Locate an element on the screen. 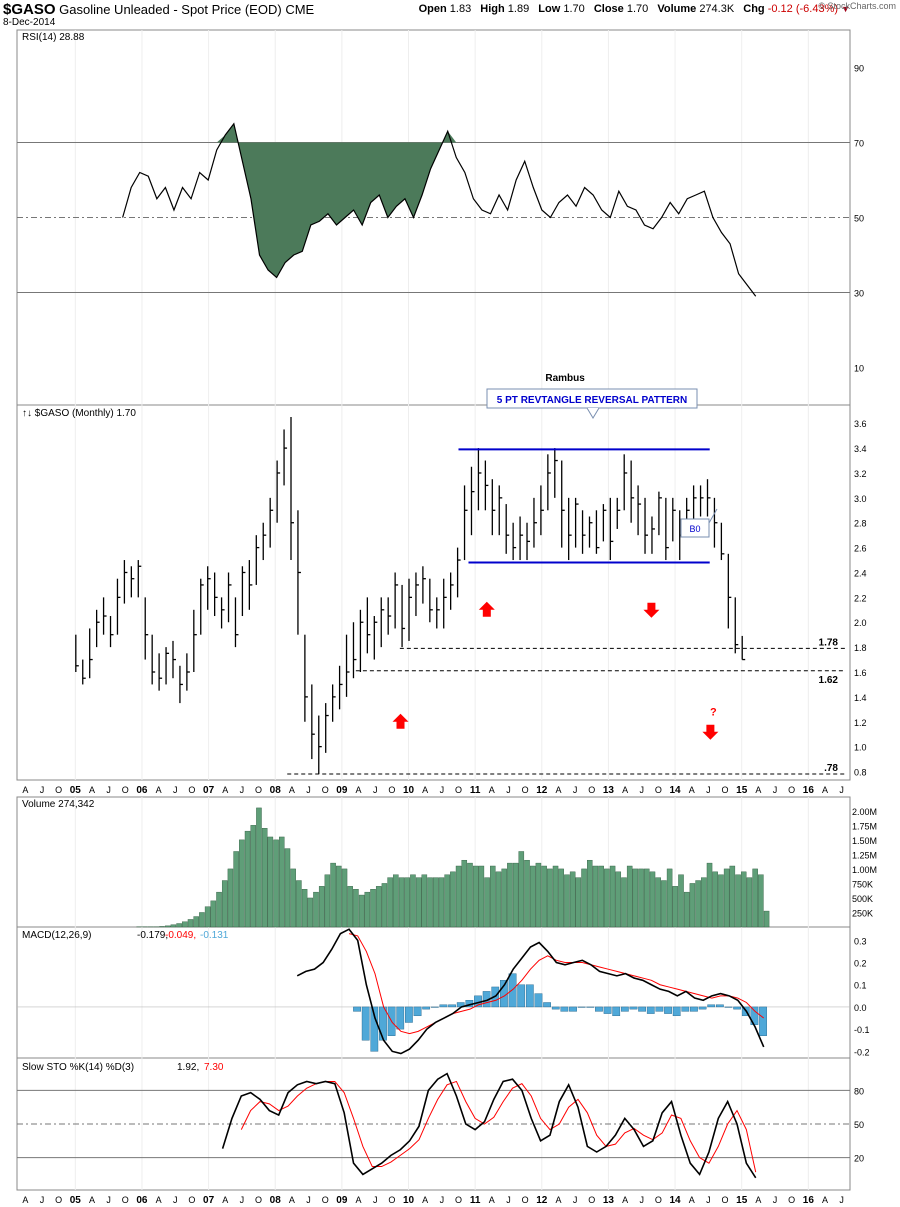 This screenshot has width=900, height=1207. bottom-x-tick-label: 05 is located at coordinates (76, 1200).